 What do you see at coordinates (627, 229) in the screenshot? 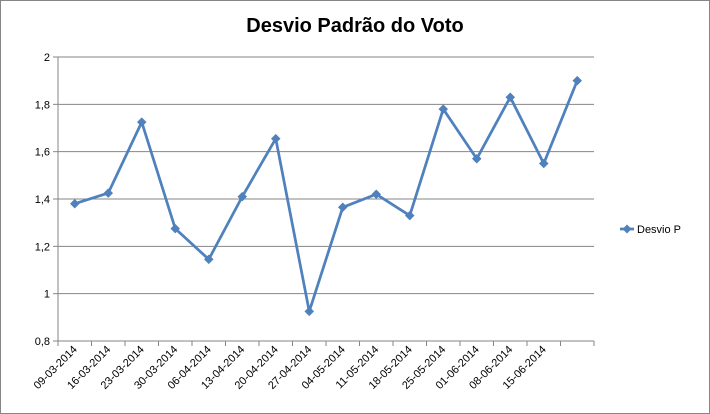
I see `legend-marker` at bounding box center [627, 229].